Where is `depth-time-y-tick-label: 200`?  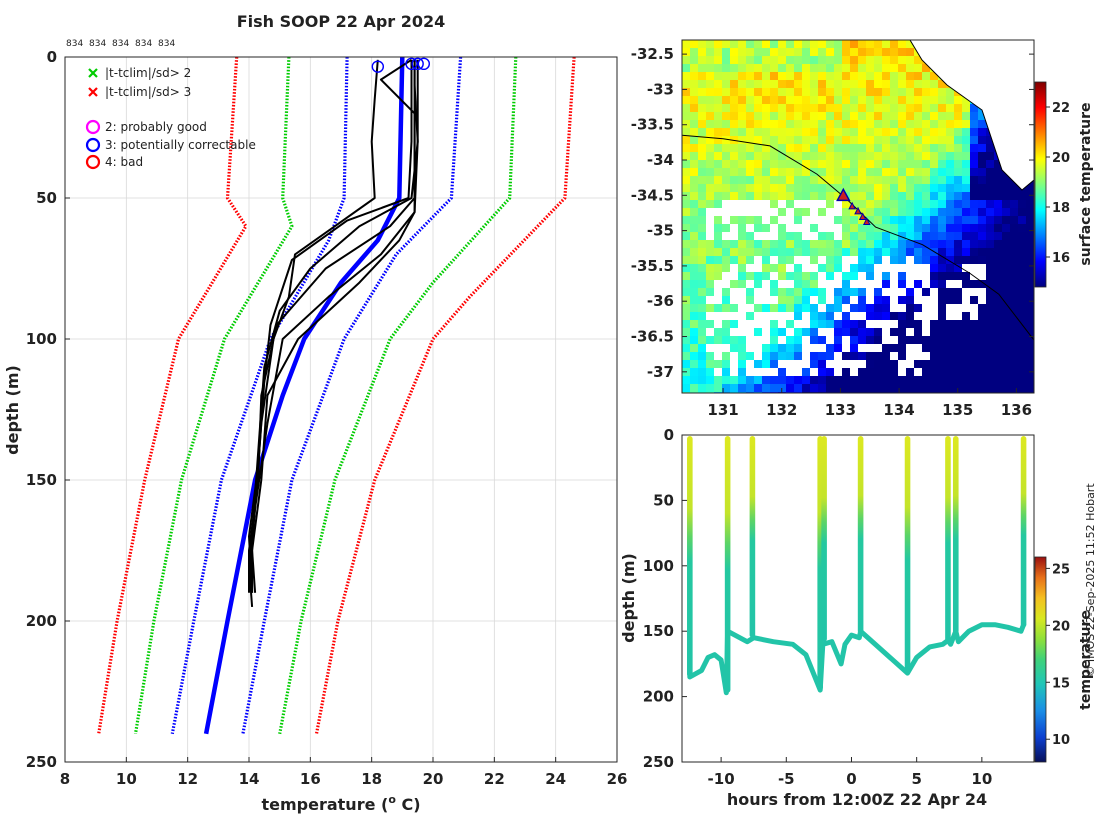
depth-time-y-tick-label: 200 is located at coordinates (658, 697).